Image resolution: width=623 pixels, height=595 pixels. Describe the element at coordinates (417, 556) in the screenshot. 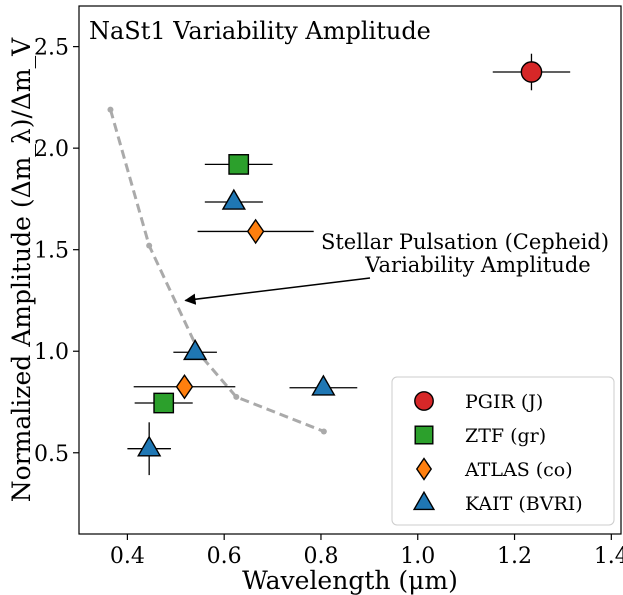

I see `x-tick-label: 1.0` at that location.